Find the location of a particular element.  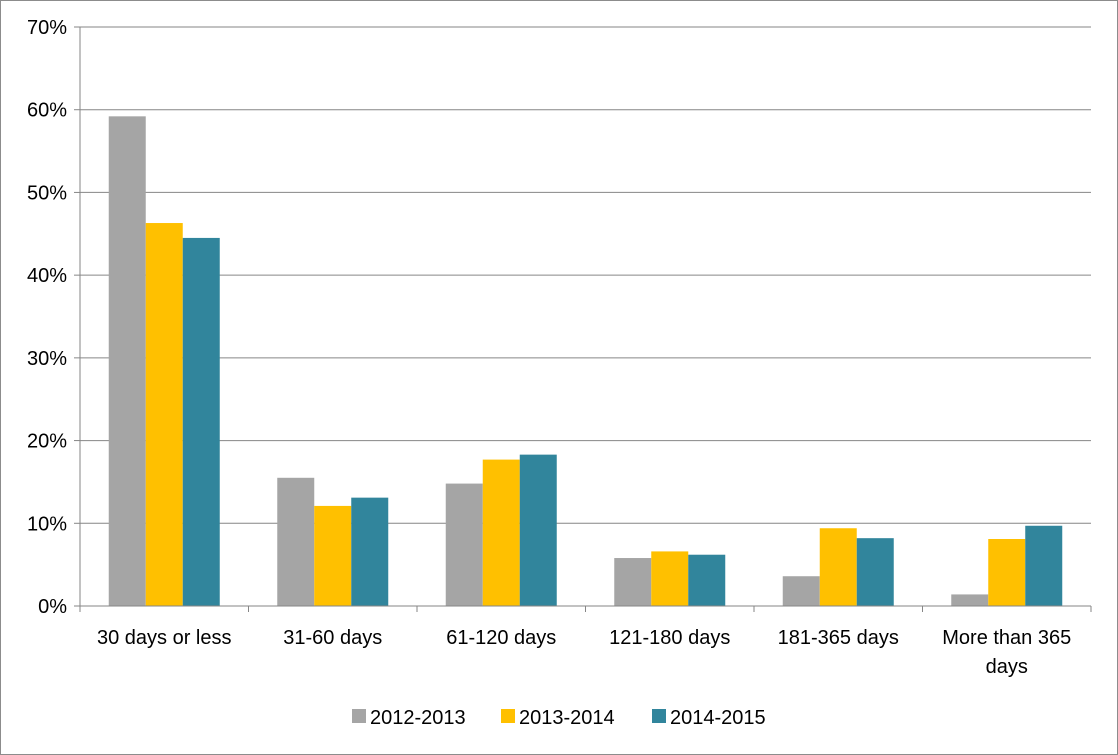

x-tick-label: 30 days or less is located at coordinates (164, 638).